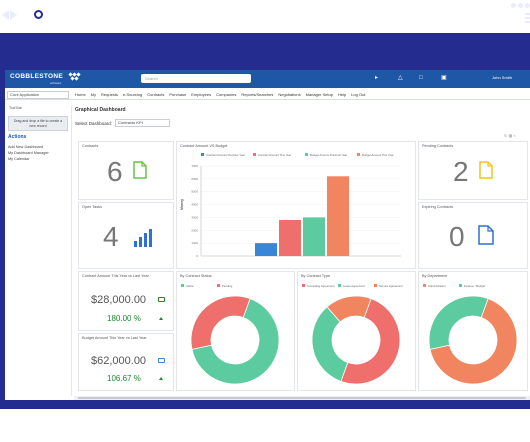  I want to click on message-icon: □, so click(421, 78).